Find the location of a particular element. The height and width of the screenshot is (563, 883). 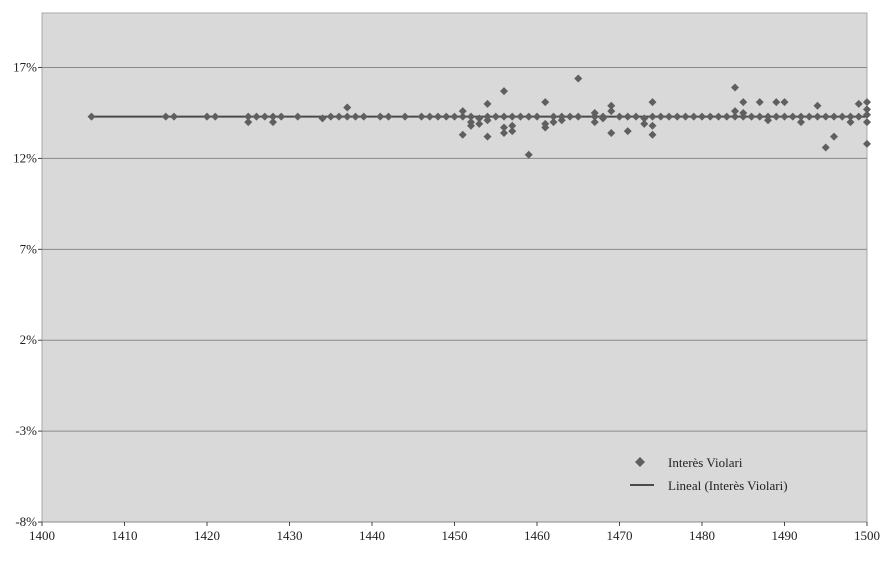

x-tick-label: 1430 is located at coordinates (290, 535).